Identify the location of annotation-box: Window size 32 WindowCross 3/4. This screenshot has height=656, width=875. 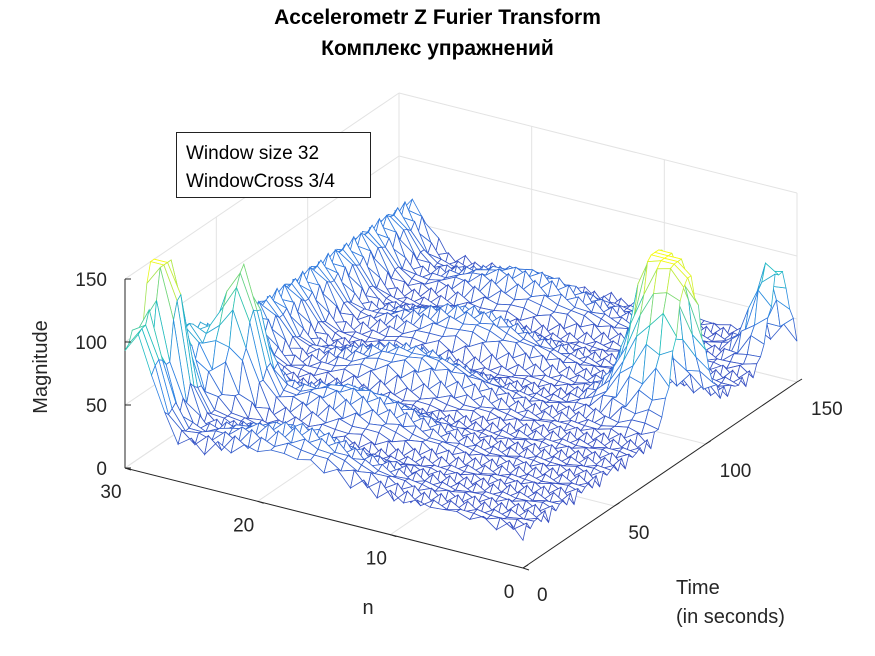
(273, 165).